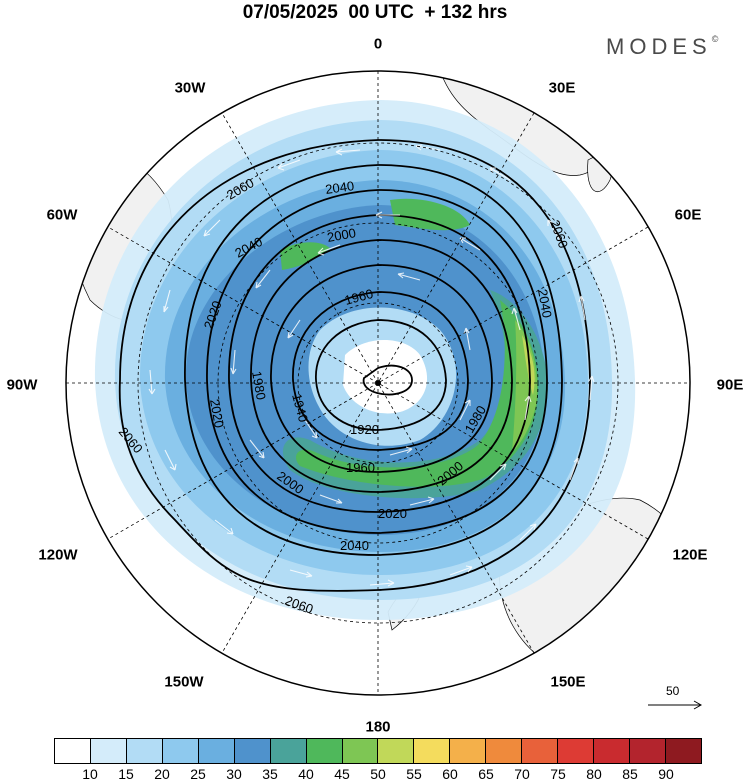 The image size is (750, 782). Describe the element at coordinates (342, 774) in the screenshot. I see `colorbar-label: 45` at that location.